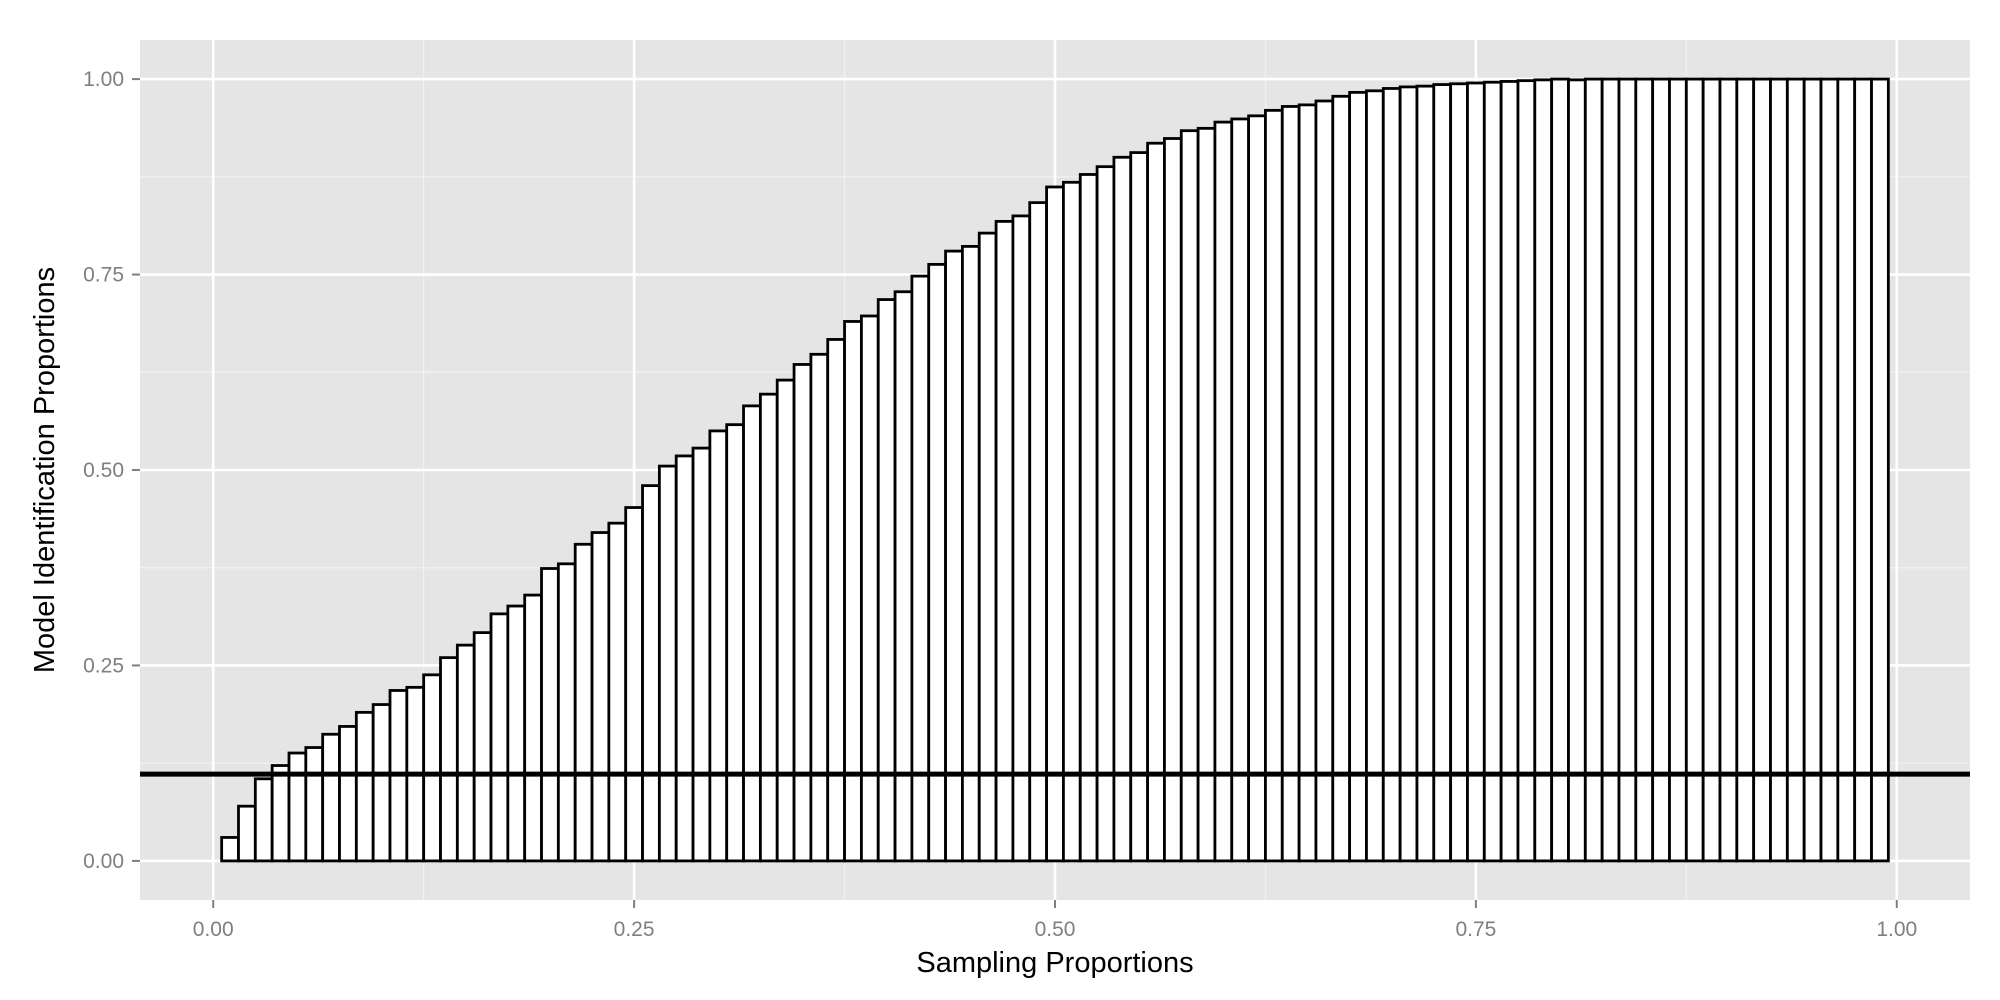  Describe the element at coordinates (1055, 920) in the screenshot. I see `x-axis-ticks: 0.00 0.25 0.50 0.75 1.00` at that location.